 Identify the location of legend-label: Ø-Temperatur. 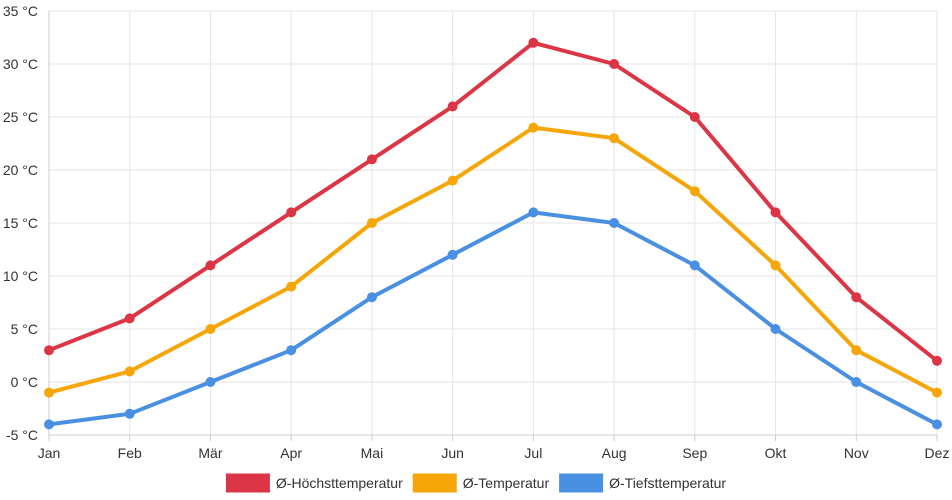
(506, 483).